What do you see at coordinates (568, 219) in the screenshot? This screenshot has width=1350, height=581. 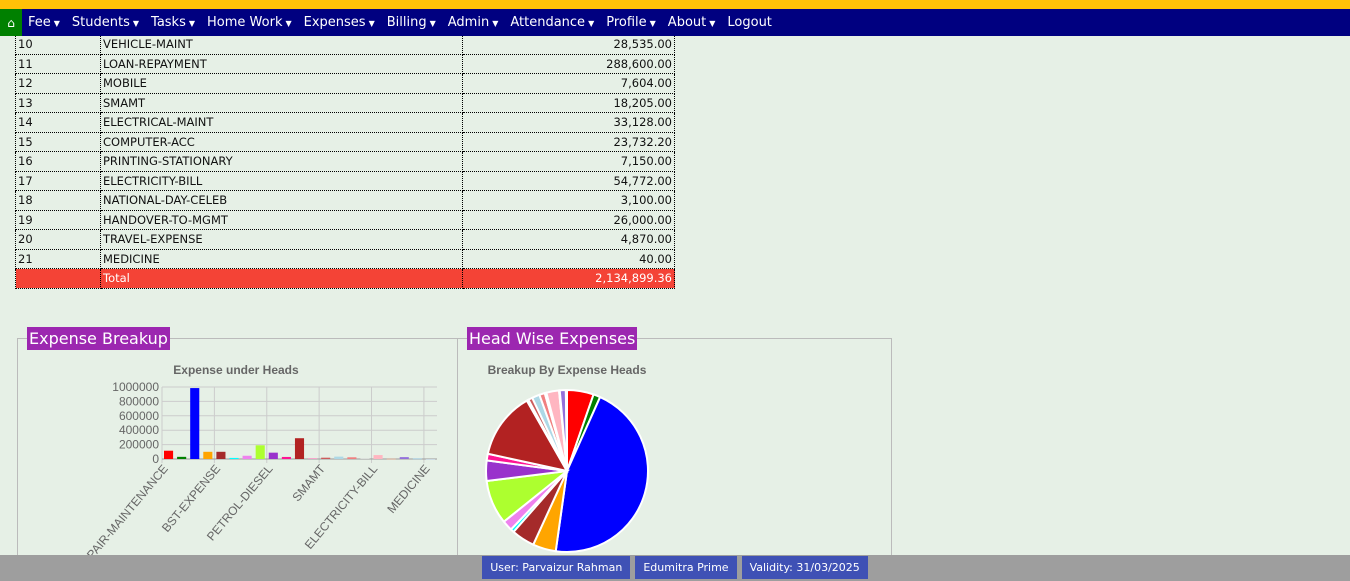 I see `expense-amount: 26,000.00` at bounding box center [568, 219].